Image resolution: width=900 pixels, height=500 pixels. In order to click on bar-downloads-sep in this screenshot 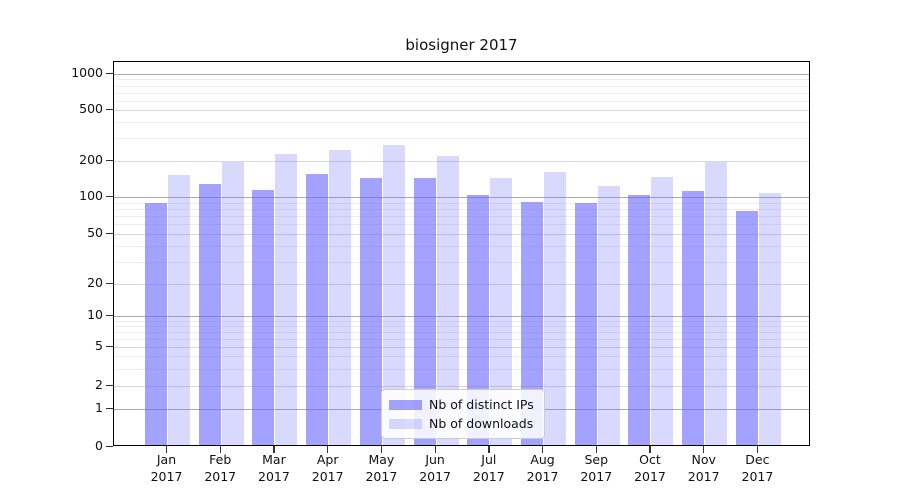, I will do `click(608, 315)`.